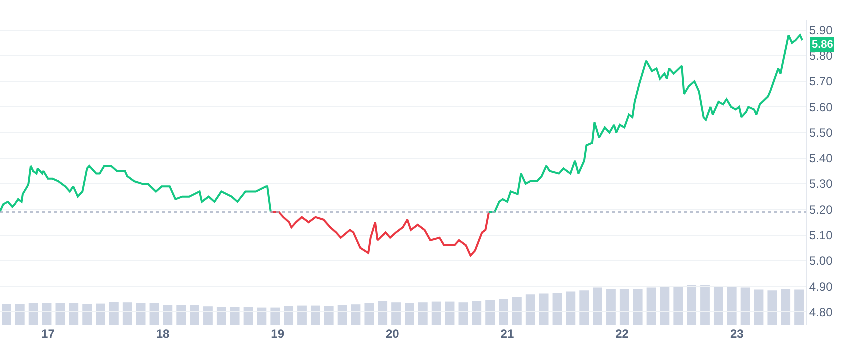 The width and height of the screenshot is (850, 348). What do you see at coordinates (393, 334) in the screenshot?
I see `x-tick-label: 20` at bounding box center [393, 334].